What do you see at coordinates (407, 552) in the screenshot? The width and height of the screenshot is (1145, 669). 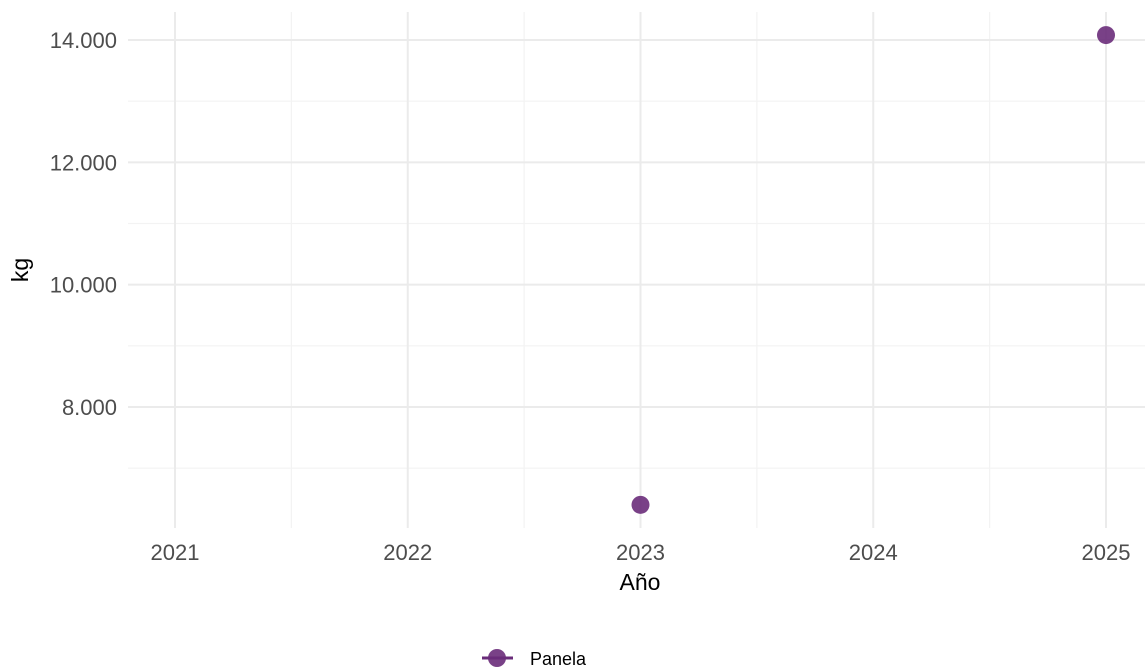 I see `x-tick-label: 2022` at bounding box center [407, 552].